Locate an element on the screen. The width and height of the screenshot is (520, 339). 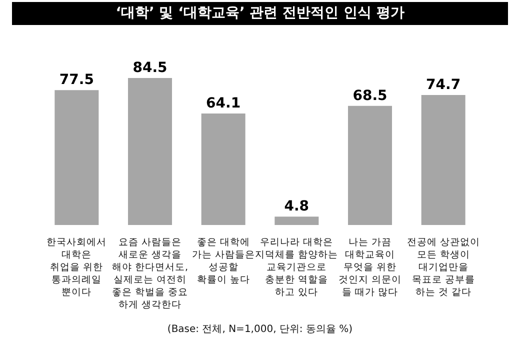
x-tick-label: 한국사회에서 대학은 취업을 위한 통과의례일 뿐이다 is located at coordinates (76, 267).